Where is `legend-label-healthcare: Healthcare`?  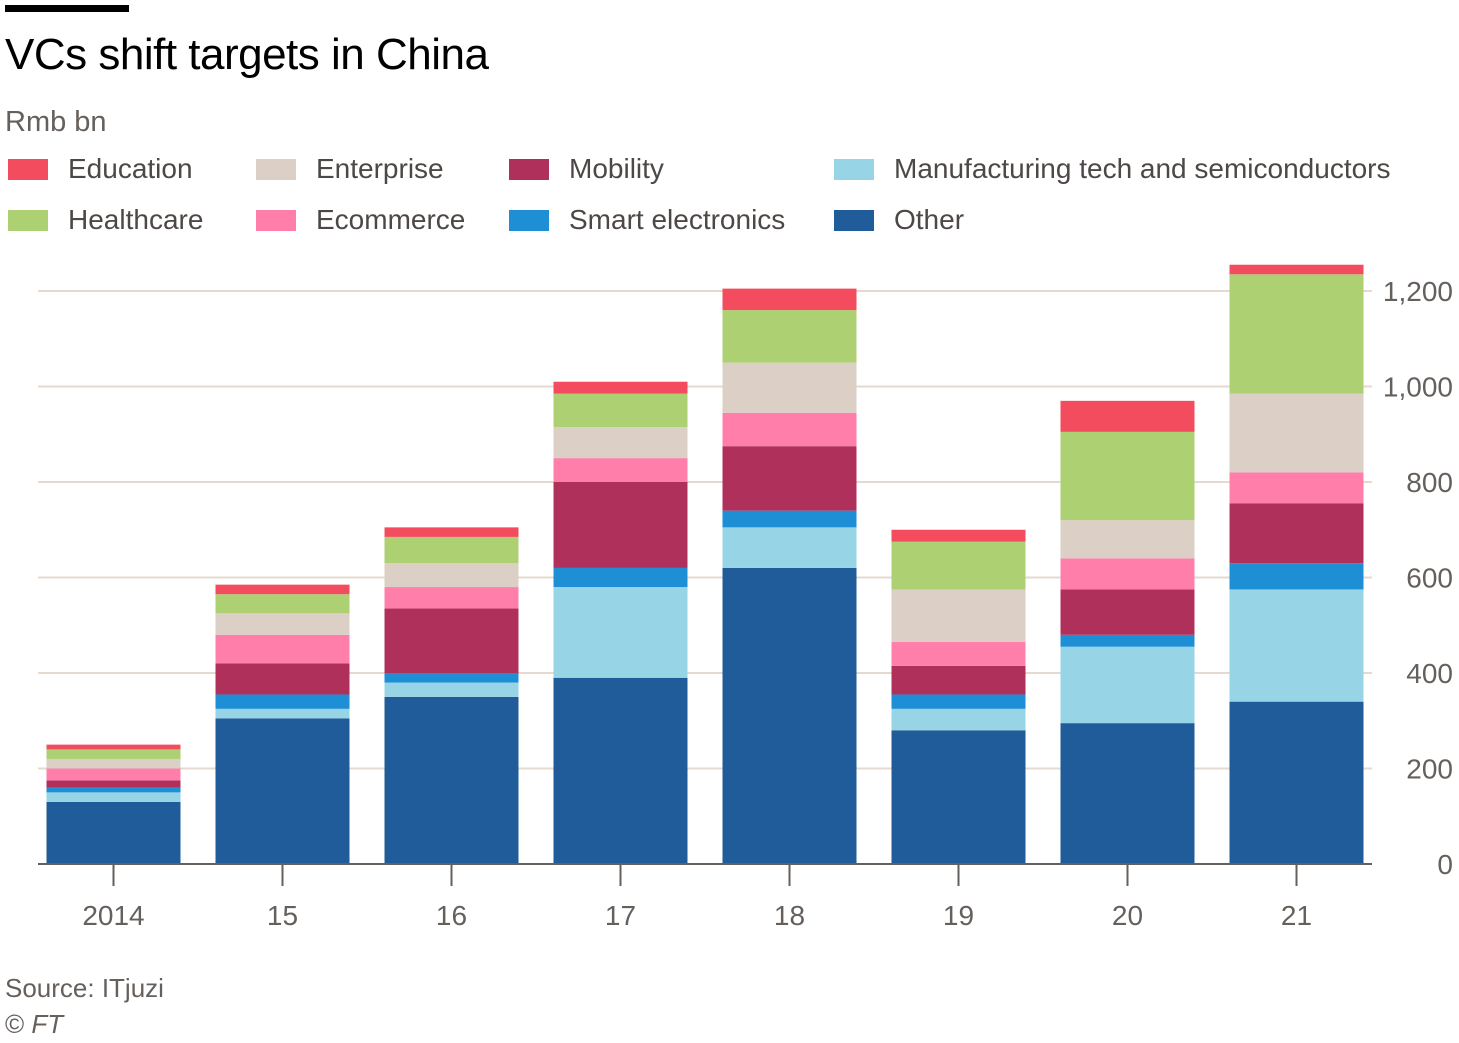 legend-label-healthcare: Healthcare is located at coordinates (136, 219).